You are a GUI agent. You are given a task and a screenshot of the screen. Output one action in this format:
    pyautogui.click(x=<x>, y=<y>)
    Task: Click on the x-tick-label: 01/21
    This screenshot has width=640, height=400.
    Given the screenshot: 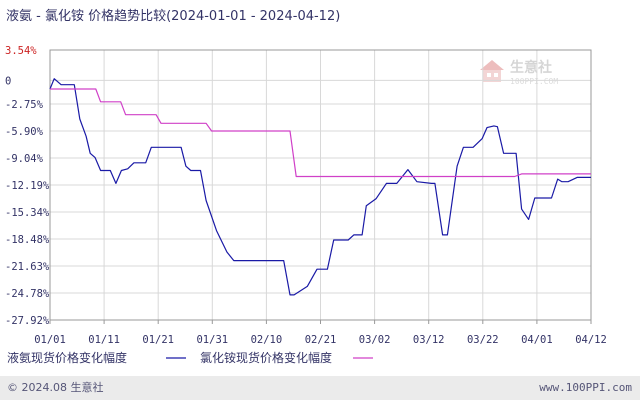 What is the action you would take?
    pyautogui.click(x=158, y=340)
    